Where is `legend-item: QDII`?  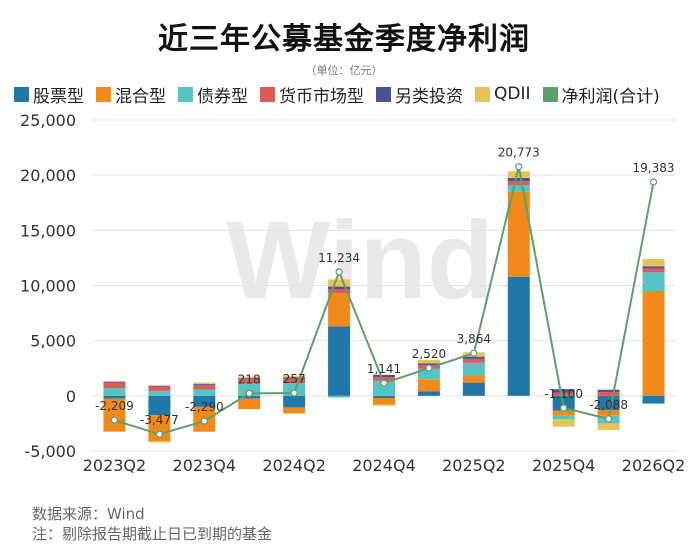
legend-item: QDII is located at coordinates (503, 94).